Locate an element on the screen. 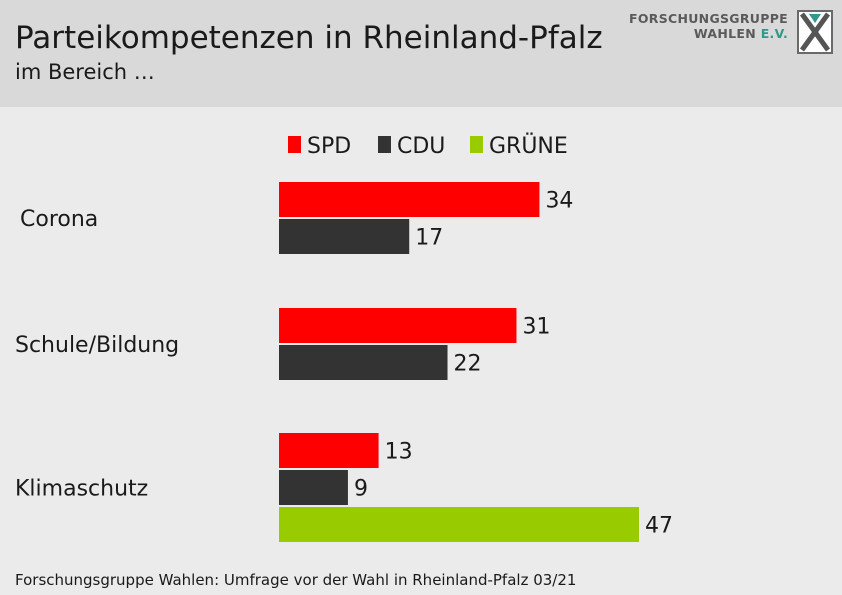 Image resolution: width=842 pixels, height=595 pixels. logo-line-2-main: WAHLEN is located at coordinates (725, 33).